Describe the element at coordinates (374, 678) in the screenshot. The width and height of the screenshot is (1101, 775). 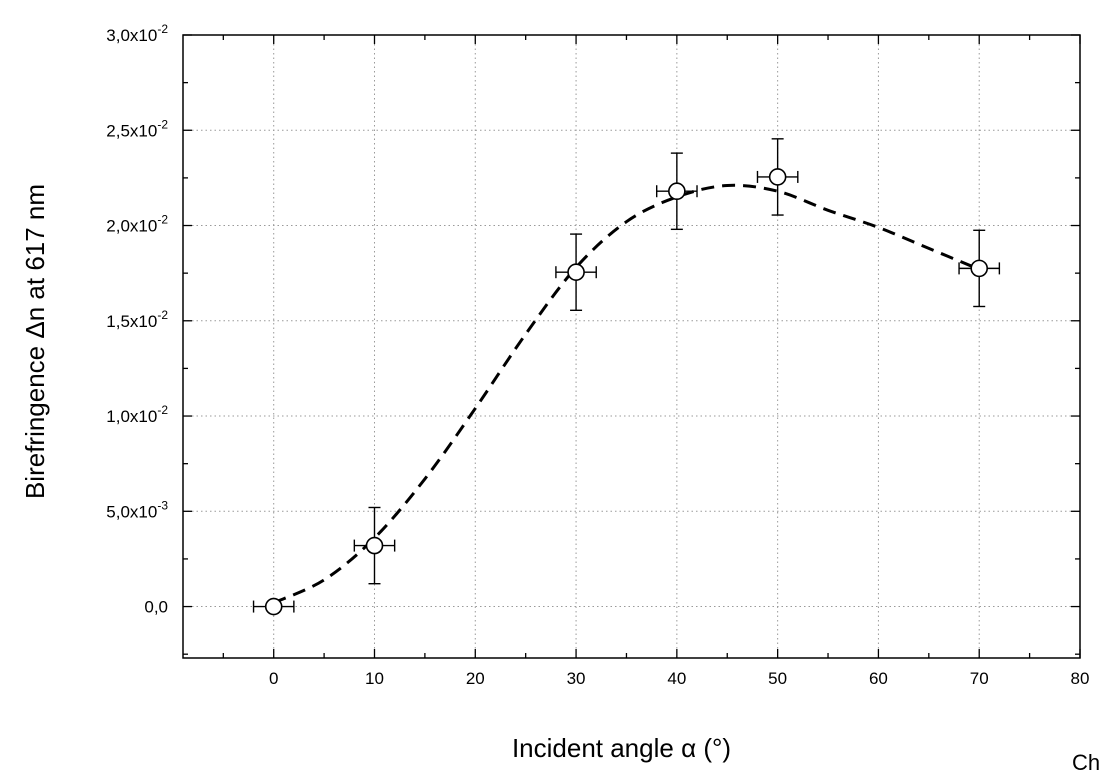
I see `x-tick-label: 10` at that location.